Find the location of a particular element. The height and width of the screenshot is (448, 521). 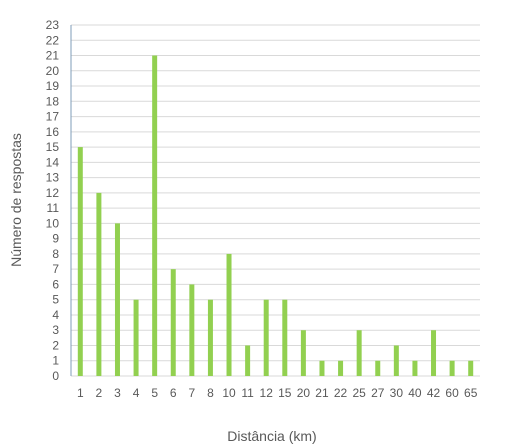

y-tick-label: 8 is located at coordinates (55, 254).